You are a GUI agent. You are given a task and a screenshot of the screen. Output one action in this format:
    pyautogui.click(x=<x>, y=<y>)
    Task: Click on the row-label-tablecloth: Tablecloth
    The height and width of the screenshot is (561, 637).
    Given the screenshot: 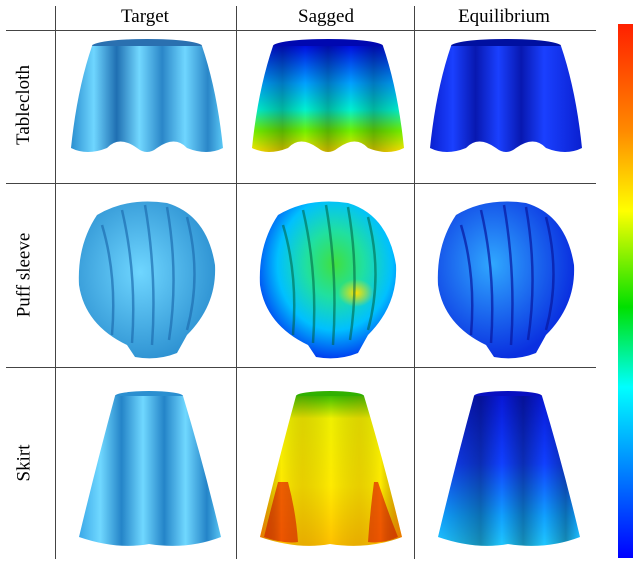 What is the action you would take?
    pyautogui.click(x=24, y=105)
    